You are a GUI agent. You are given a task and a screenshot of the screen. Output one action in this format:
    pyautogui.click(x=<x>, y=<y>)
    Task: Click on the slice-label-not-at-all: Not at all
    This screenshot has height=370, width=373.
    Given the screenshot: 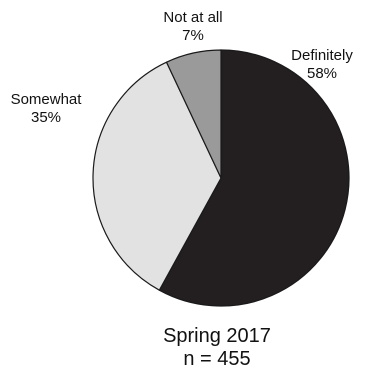 What is the action you would take?
    pyautogui.click(x=192, y=17)
    